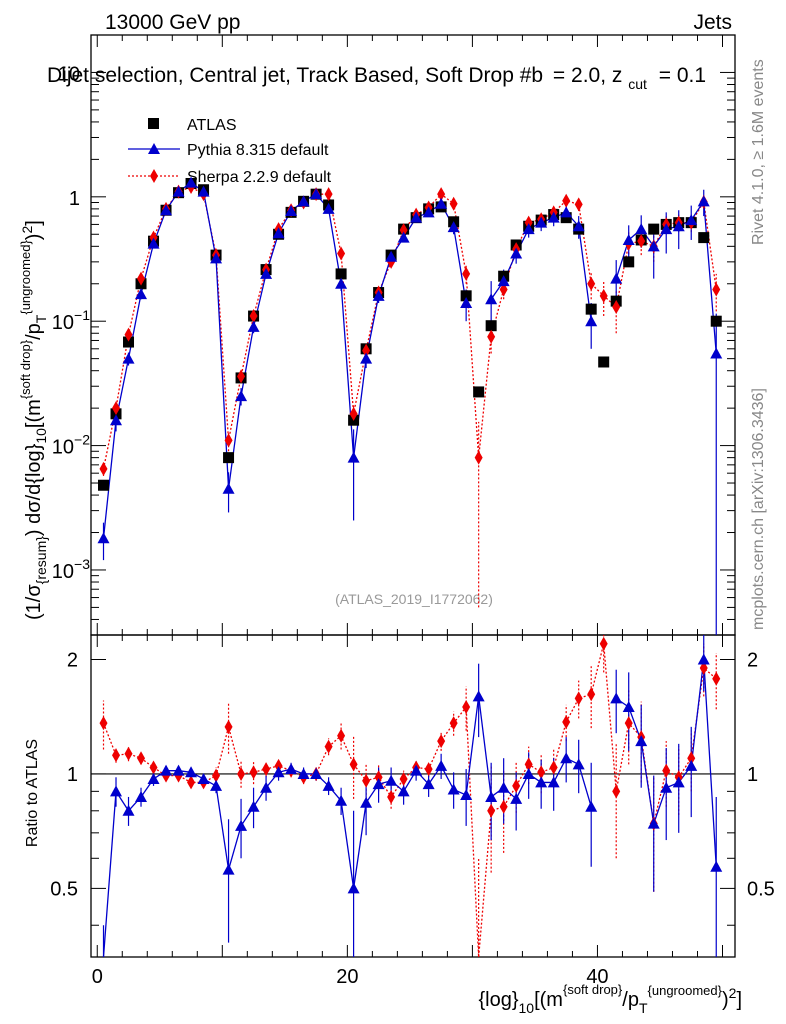 The height and width of the screenshot is (1024, 786). Describe the element at coordinates (32, 793) in the screenshot. I see `ratio-y-axis-label: Ratio to ATLAS` at that location.